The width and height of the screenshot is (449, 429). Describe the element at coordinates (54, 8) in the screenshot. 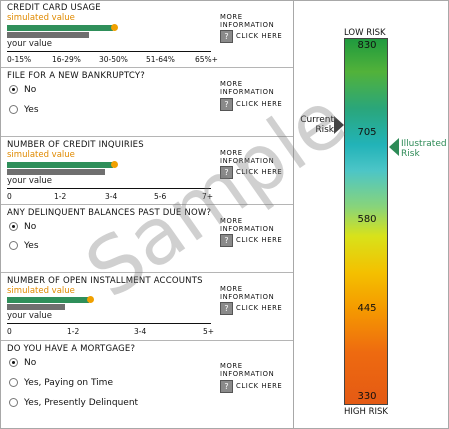

I see `credit-card-usage-title: CREDIT CARD USAGE` at that location.